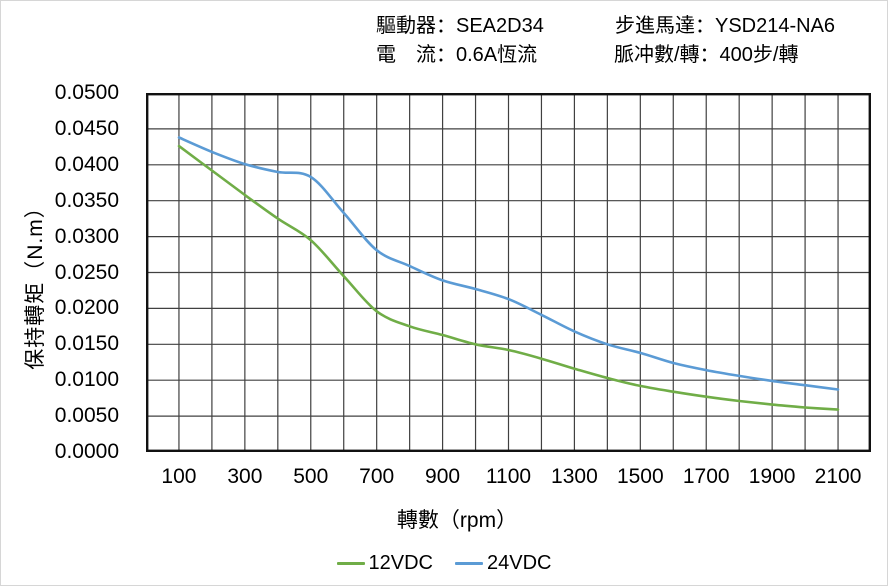 The height and width of the screenshot is (586, 888). What do you see at coordinates (574, 476) in the screenshot?
I see `x-tick-label: 1300` at bounding box center [574, 476].